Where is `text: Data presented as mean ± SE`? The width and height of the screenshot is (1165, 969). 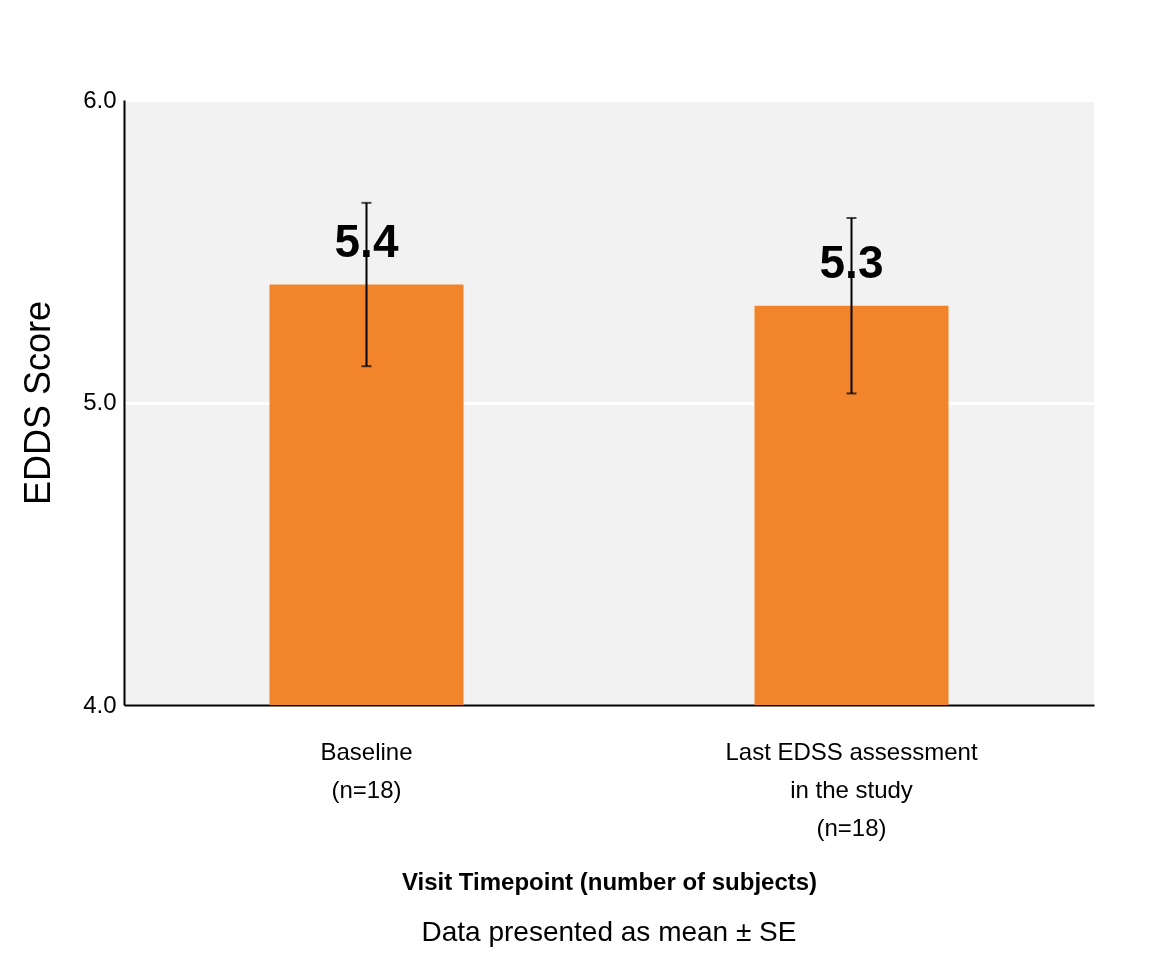
text: Data presented as mean ± SE is located at coordinates (609, 931).